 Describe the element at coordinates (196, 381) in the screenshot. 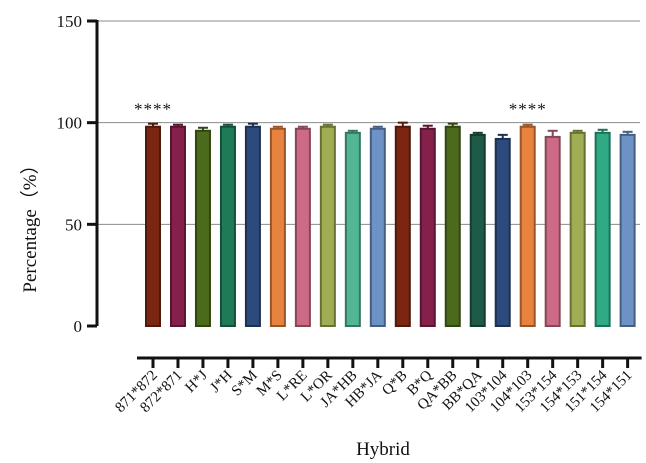

I see `x-tick-label: H*J` at that location.